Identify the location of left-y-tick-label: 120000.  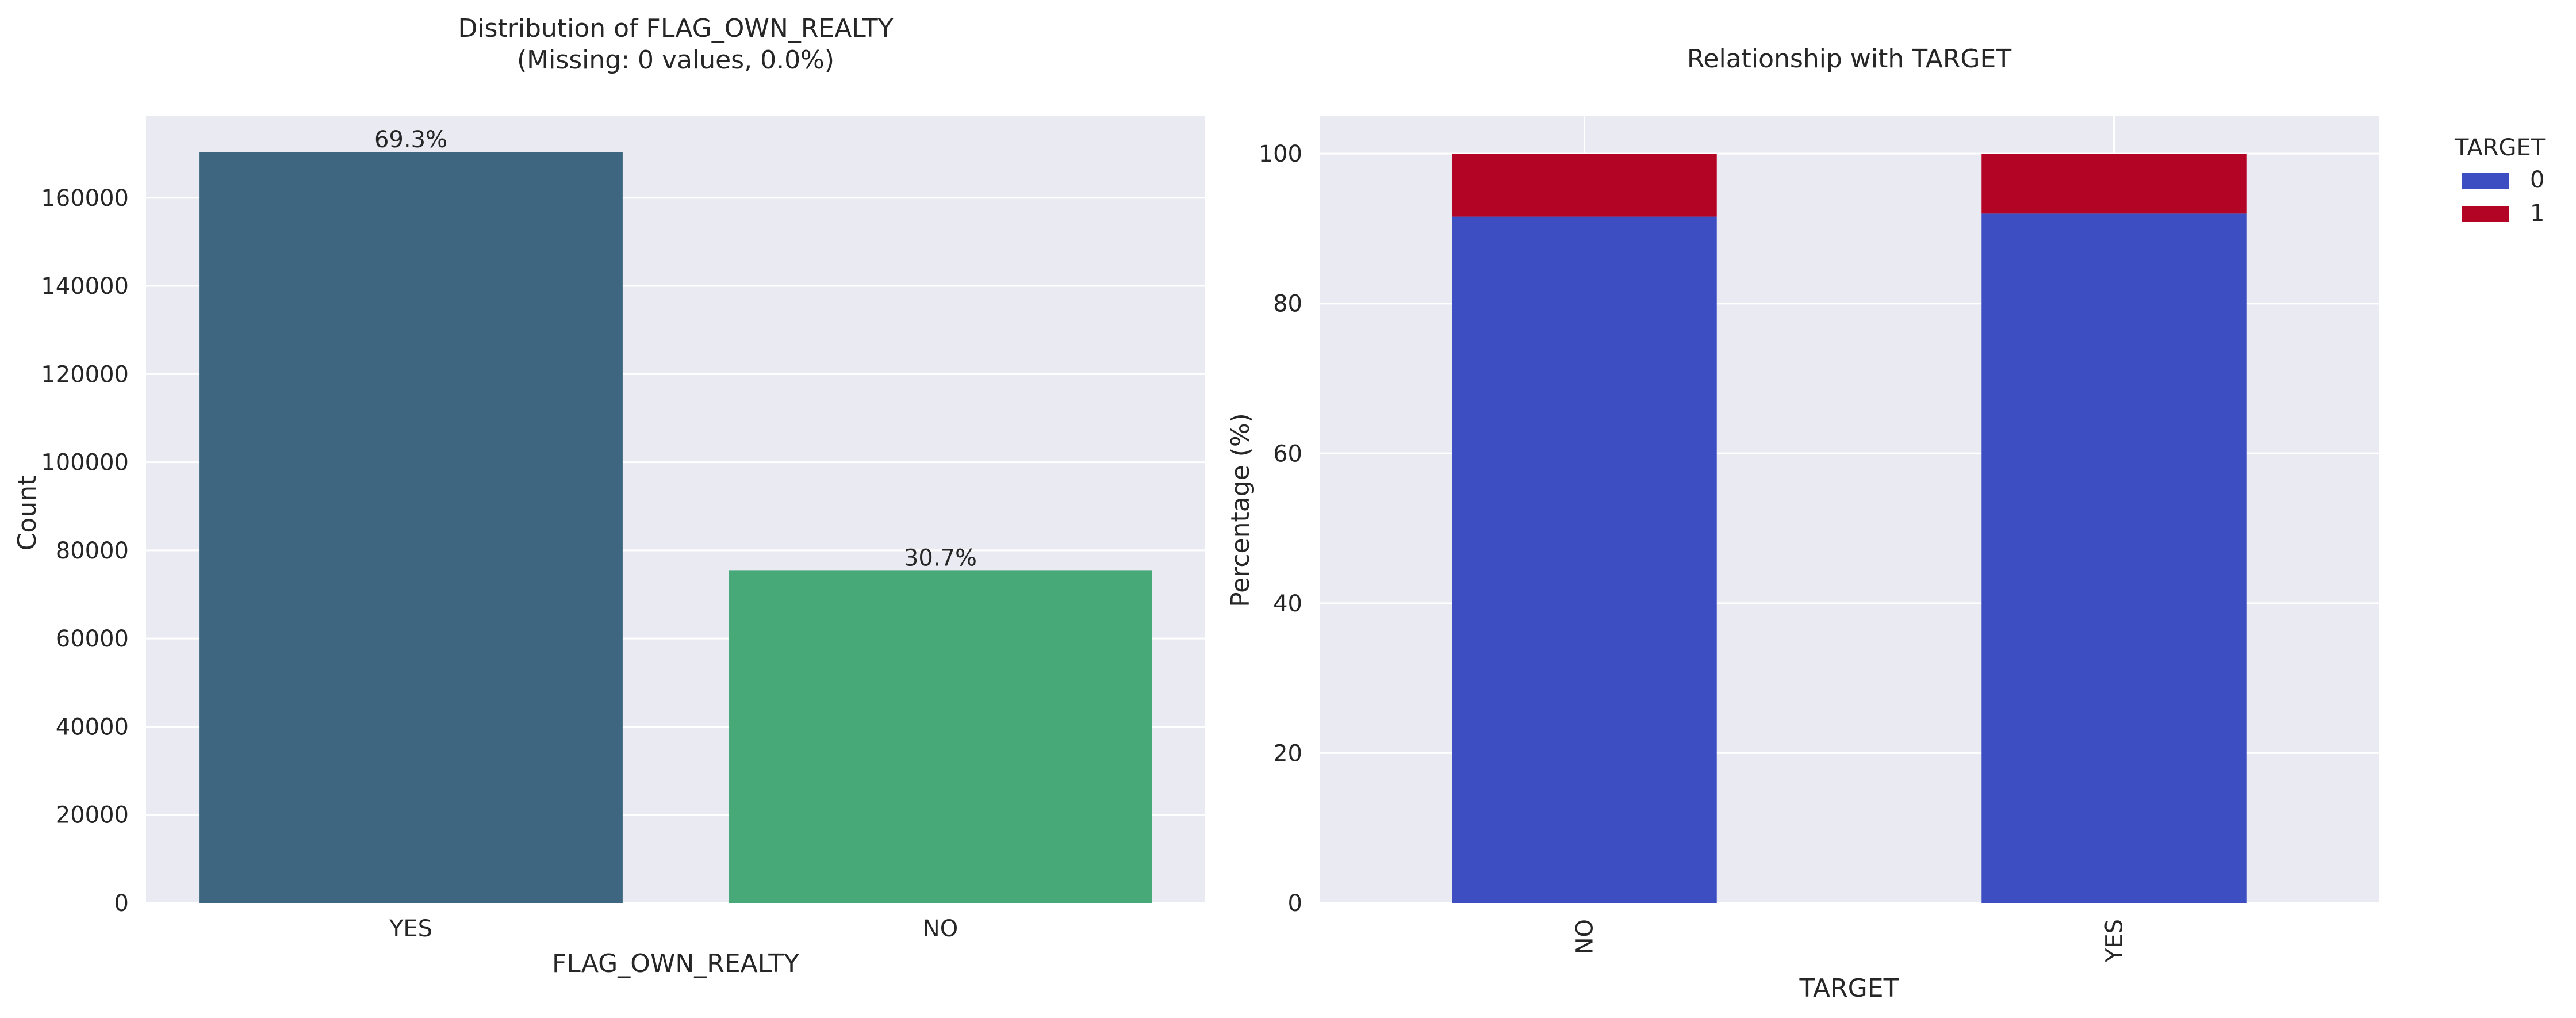
(85, 374).